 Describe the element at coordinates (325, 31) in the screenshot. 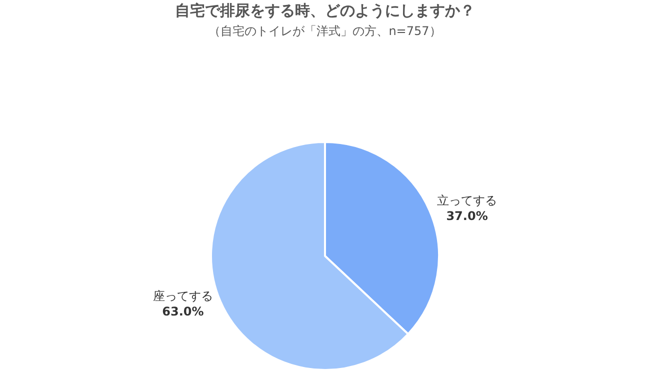

I see `chart-subtitle: （自宅のトイレが「洋式」の方、n=757）` at that location.